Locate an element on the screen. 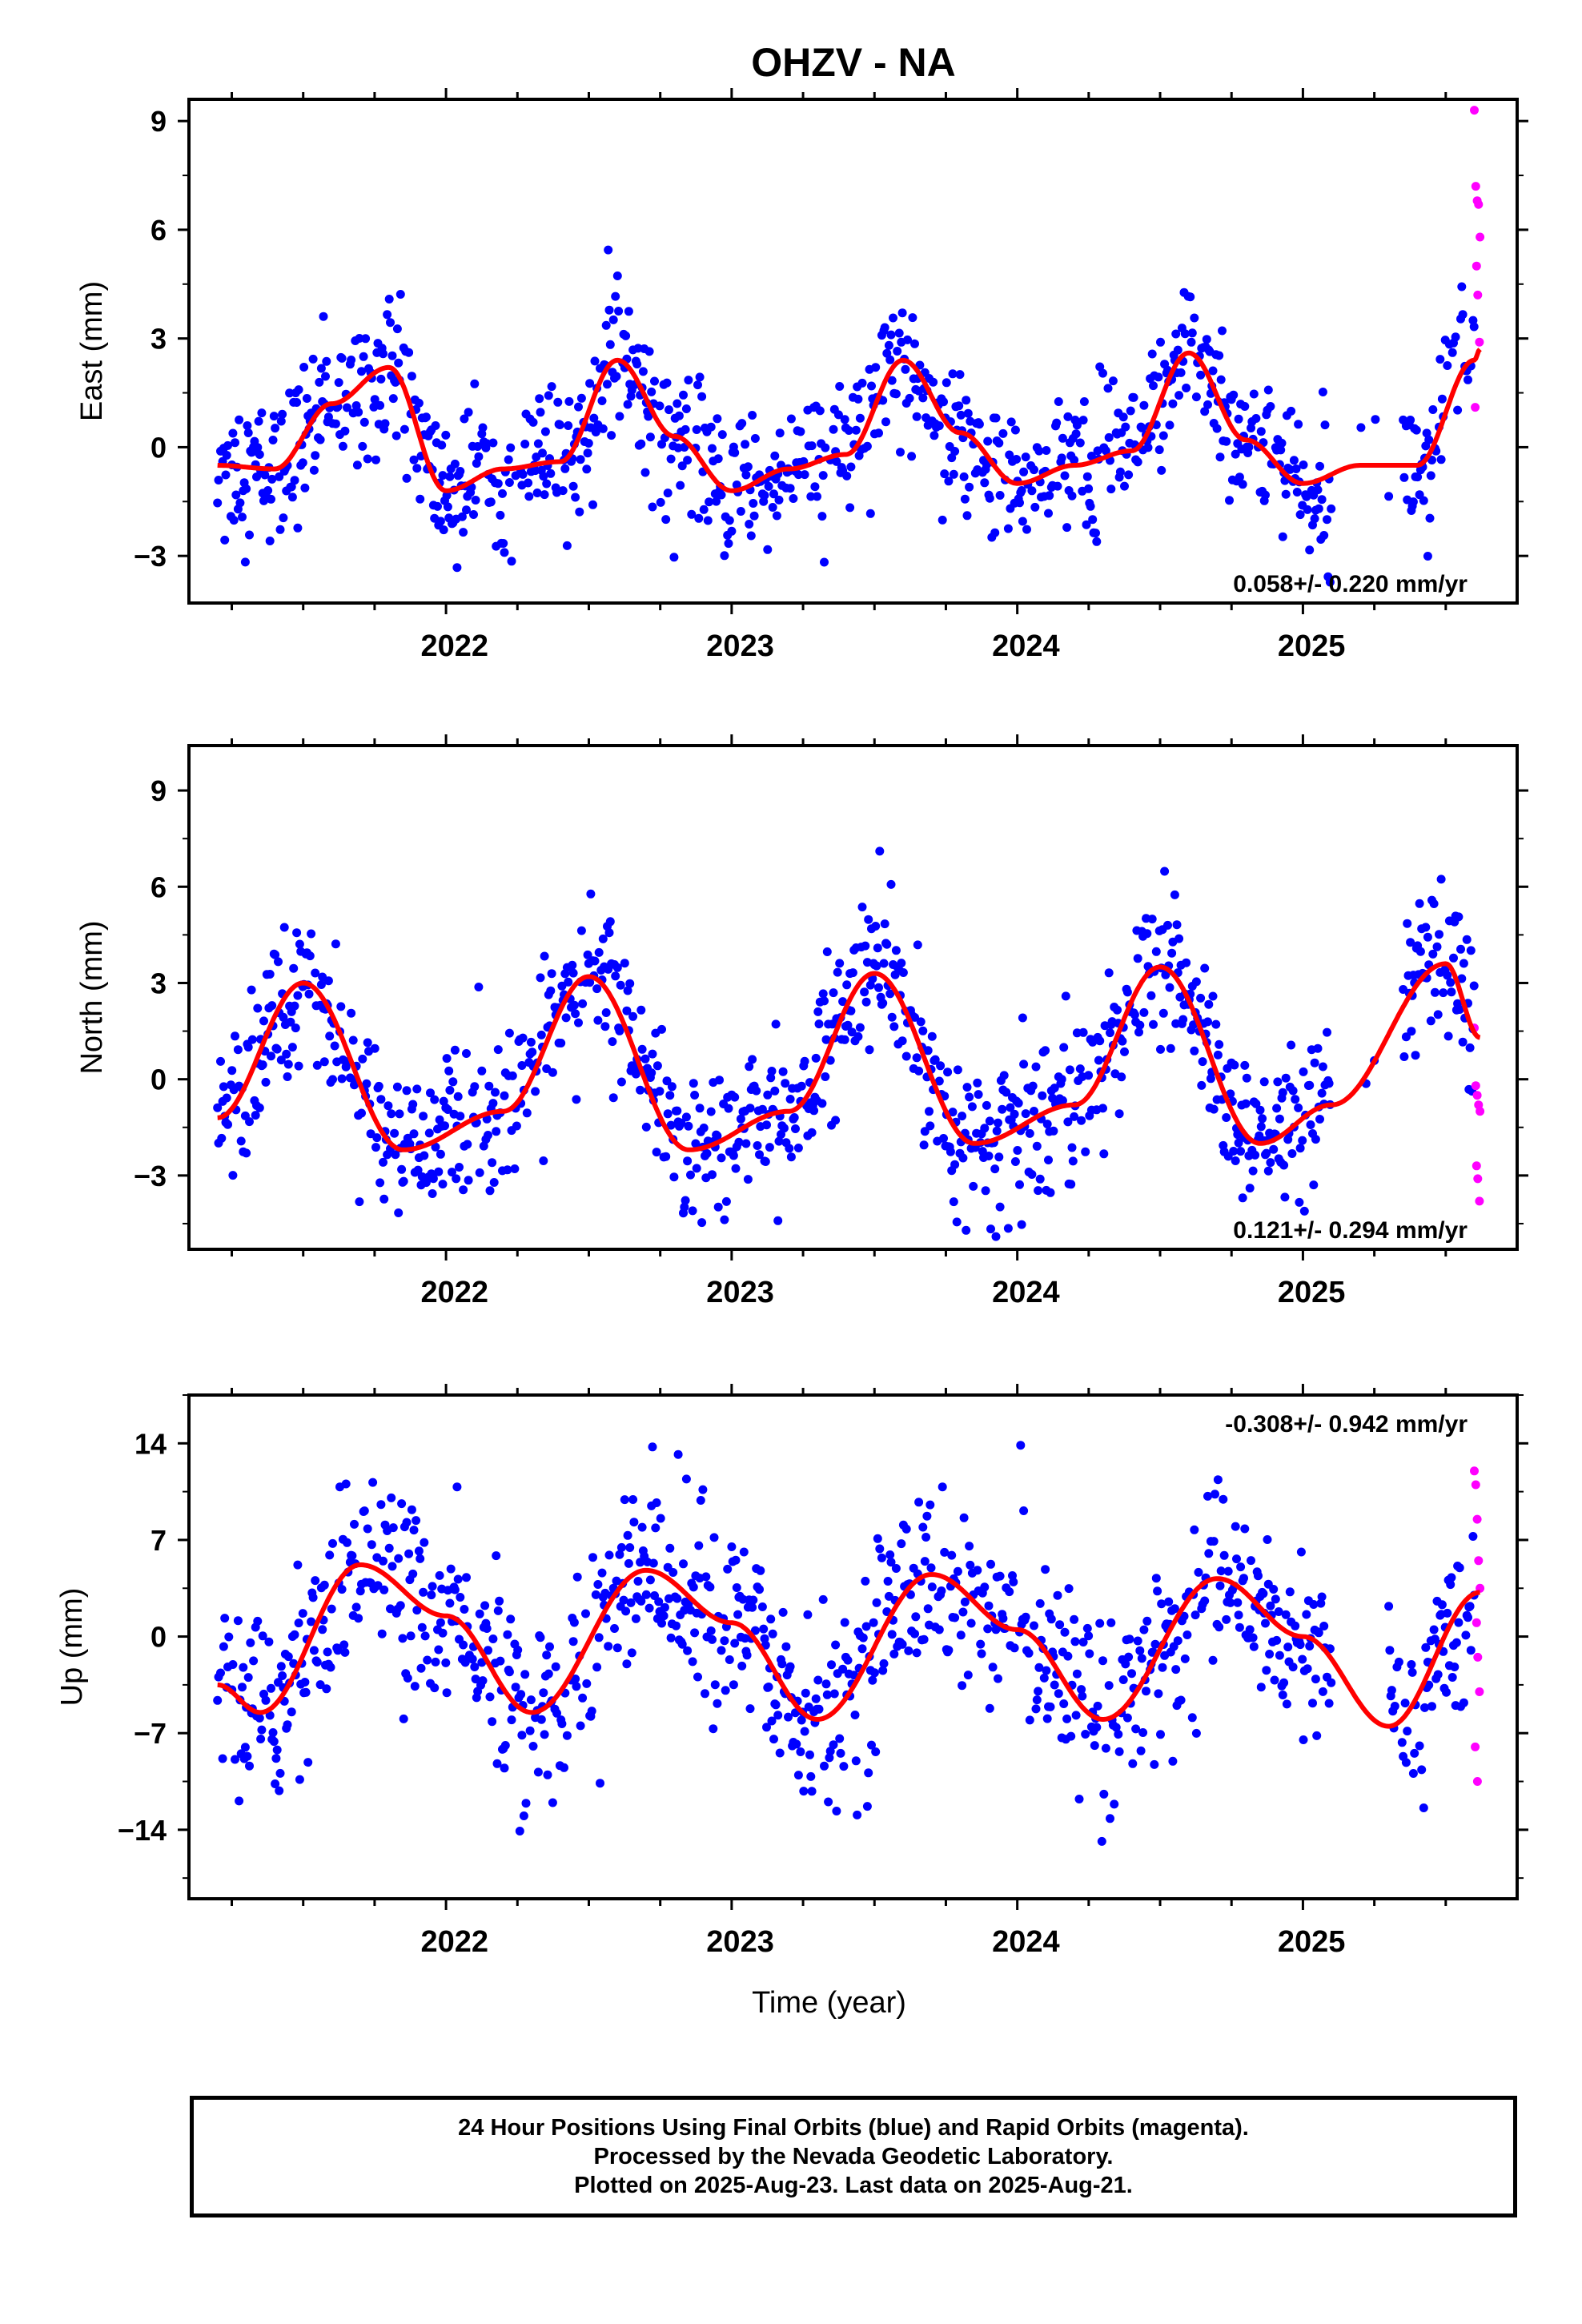  rapid-point is located at coordinates (1478, 1179).